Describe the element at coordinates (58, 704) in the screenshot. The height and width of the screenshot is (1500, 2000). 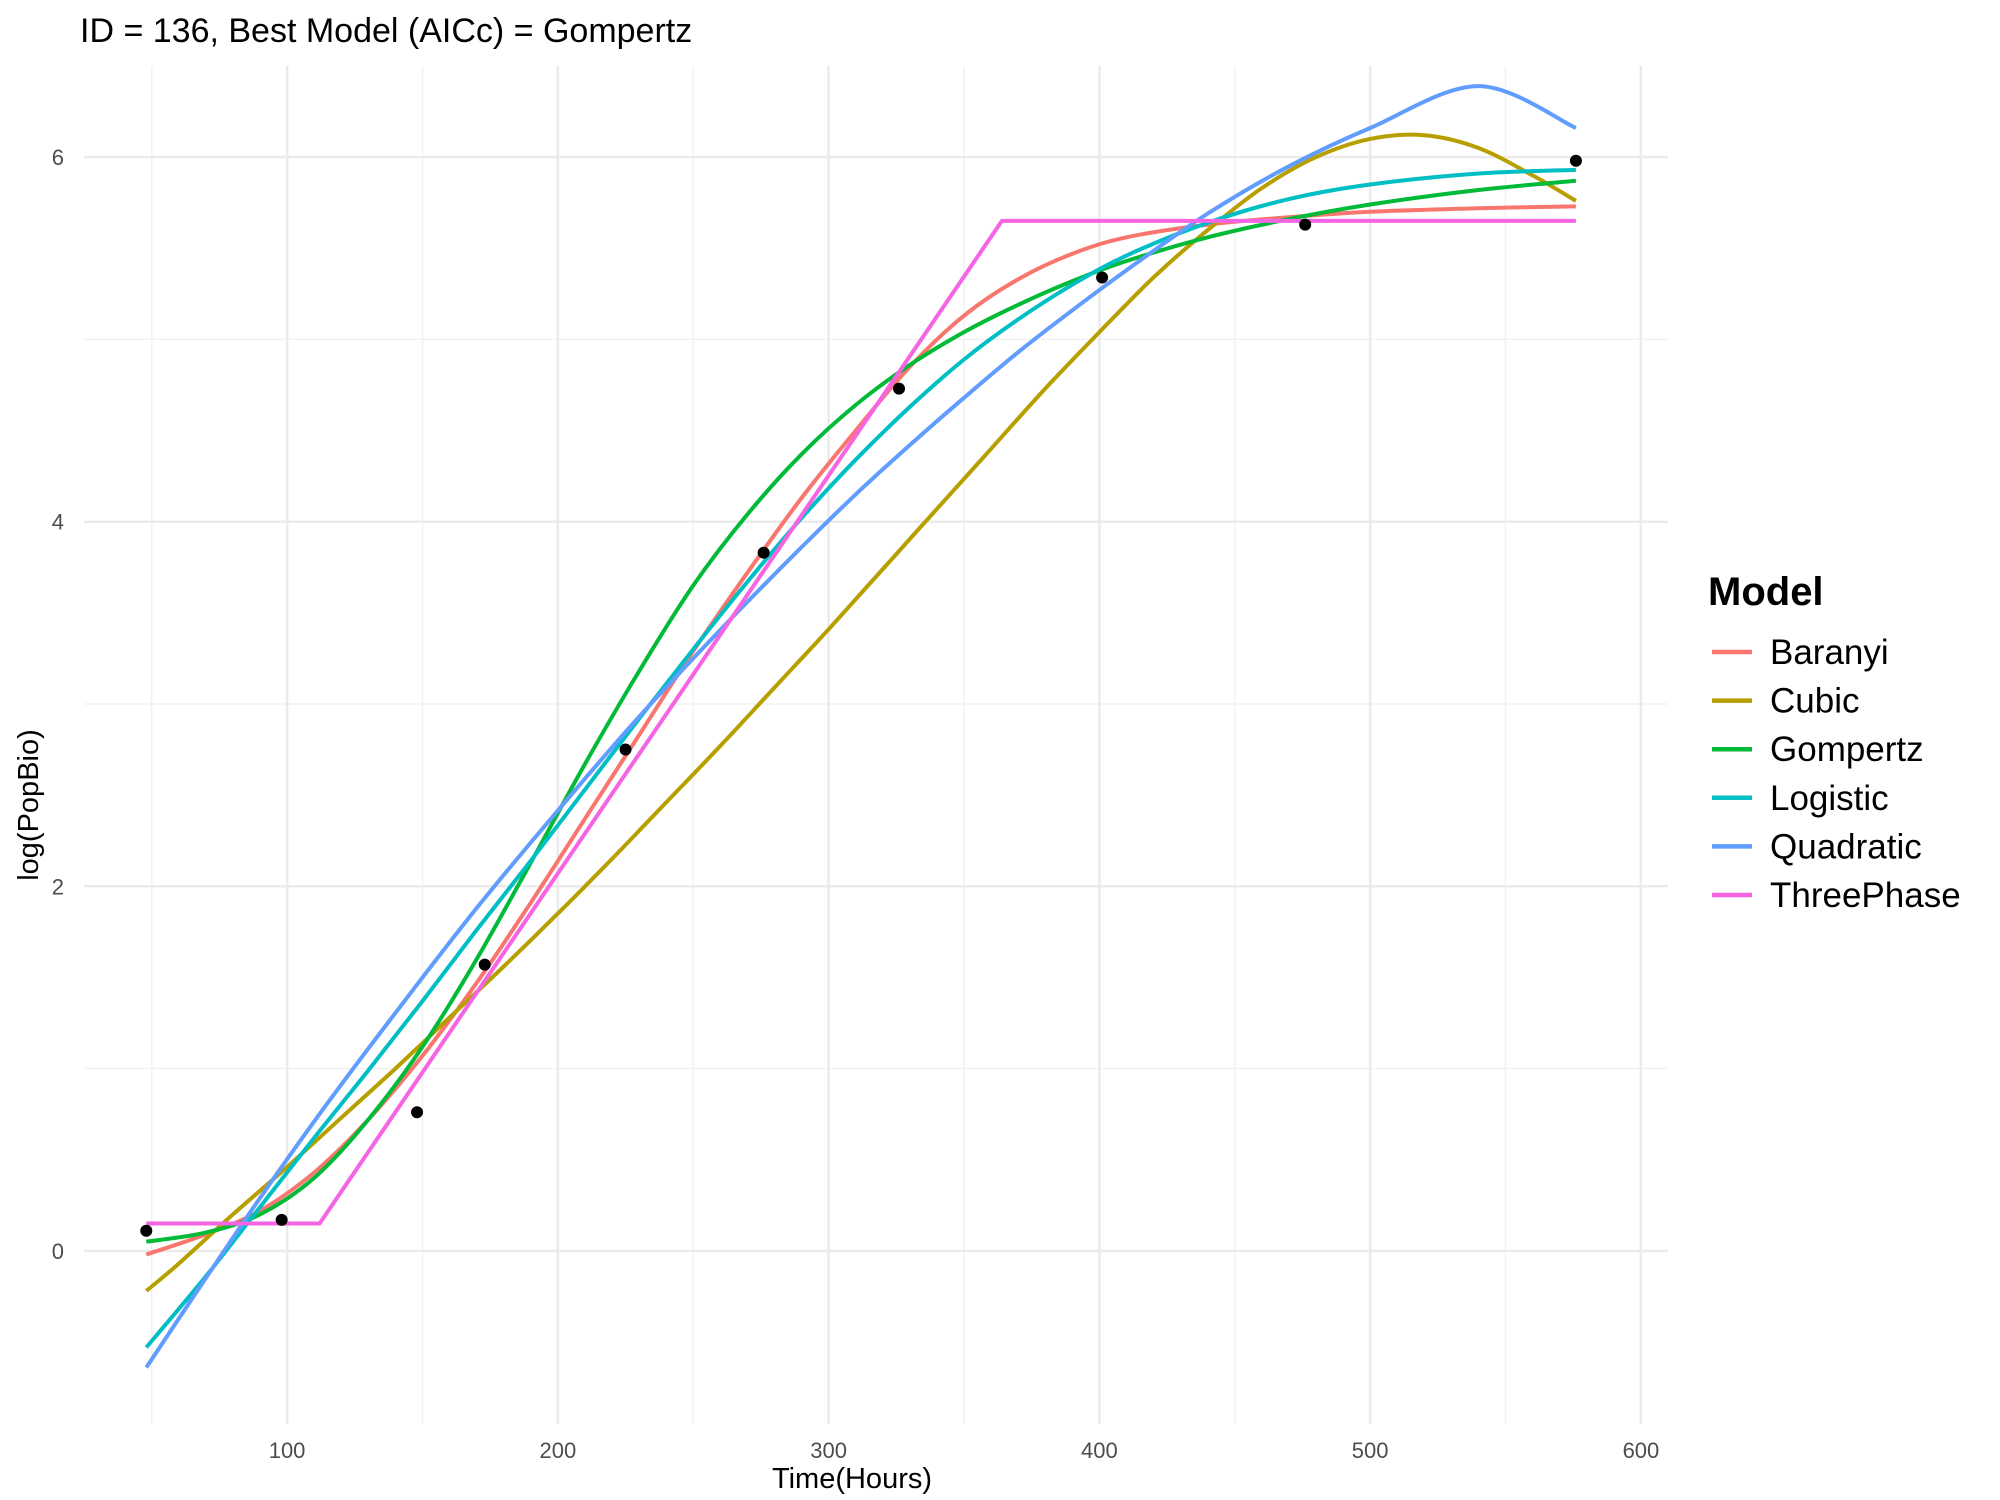
I see `y-axis-ticks: 0 2 4 6` at that location.